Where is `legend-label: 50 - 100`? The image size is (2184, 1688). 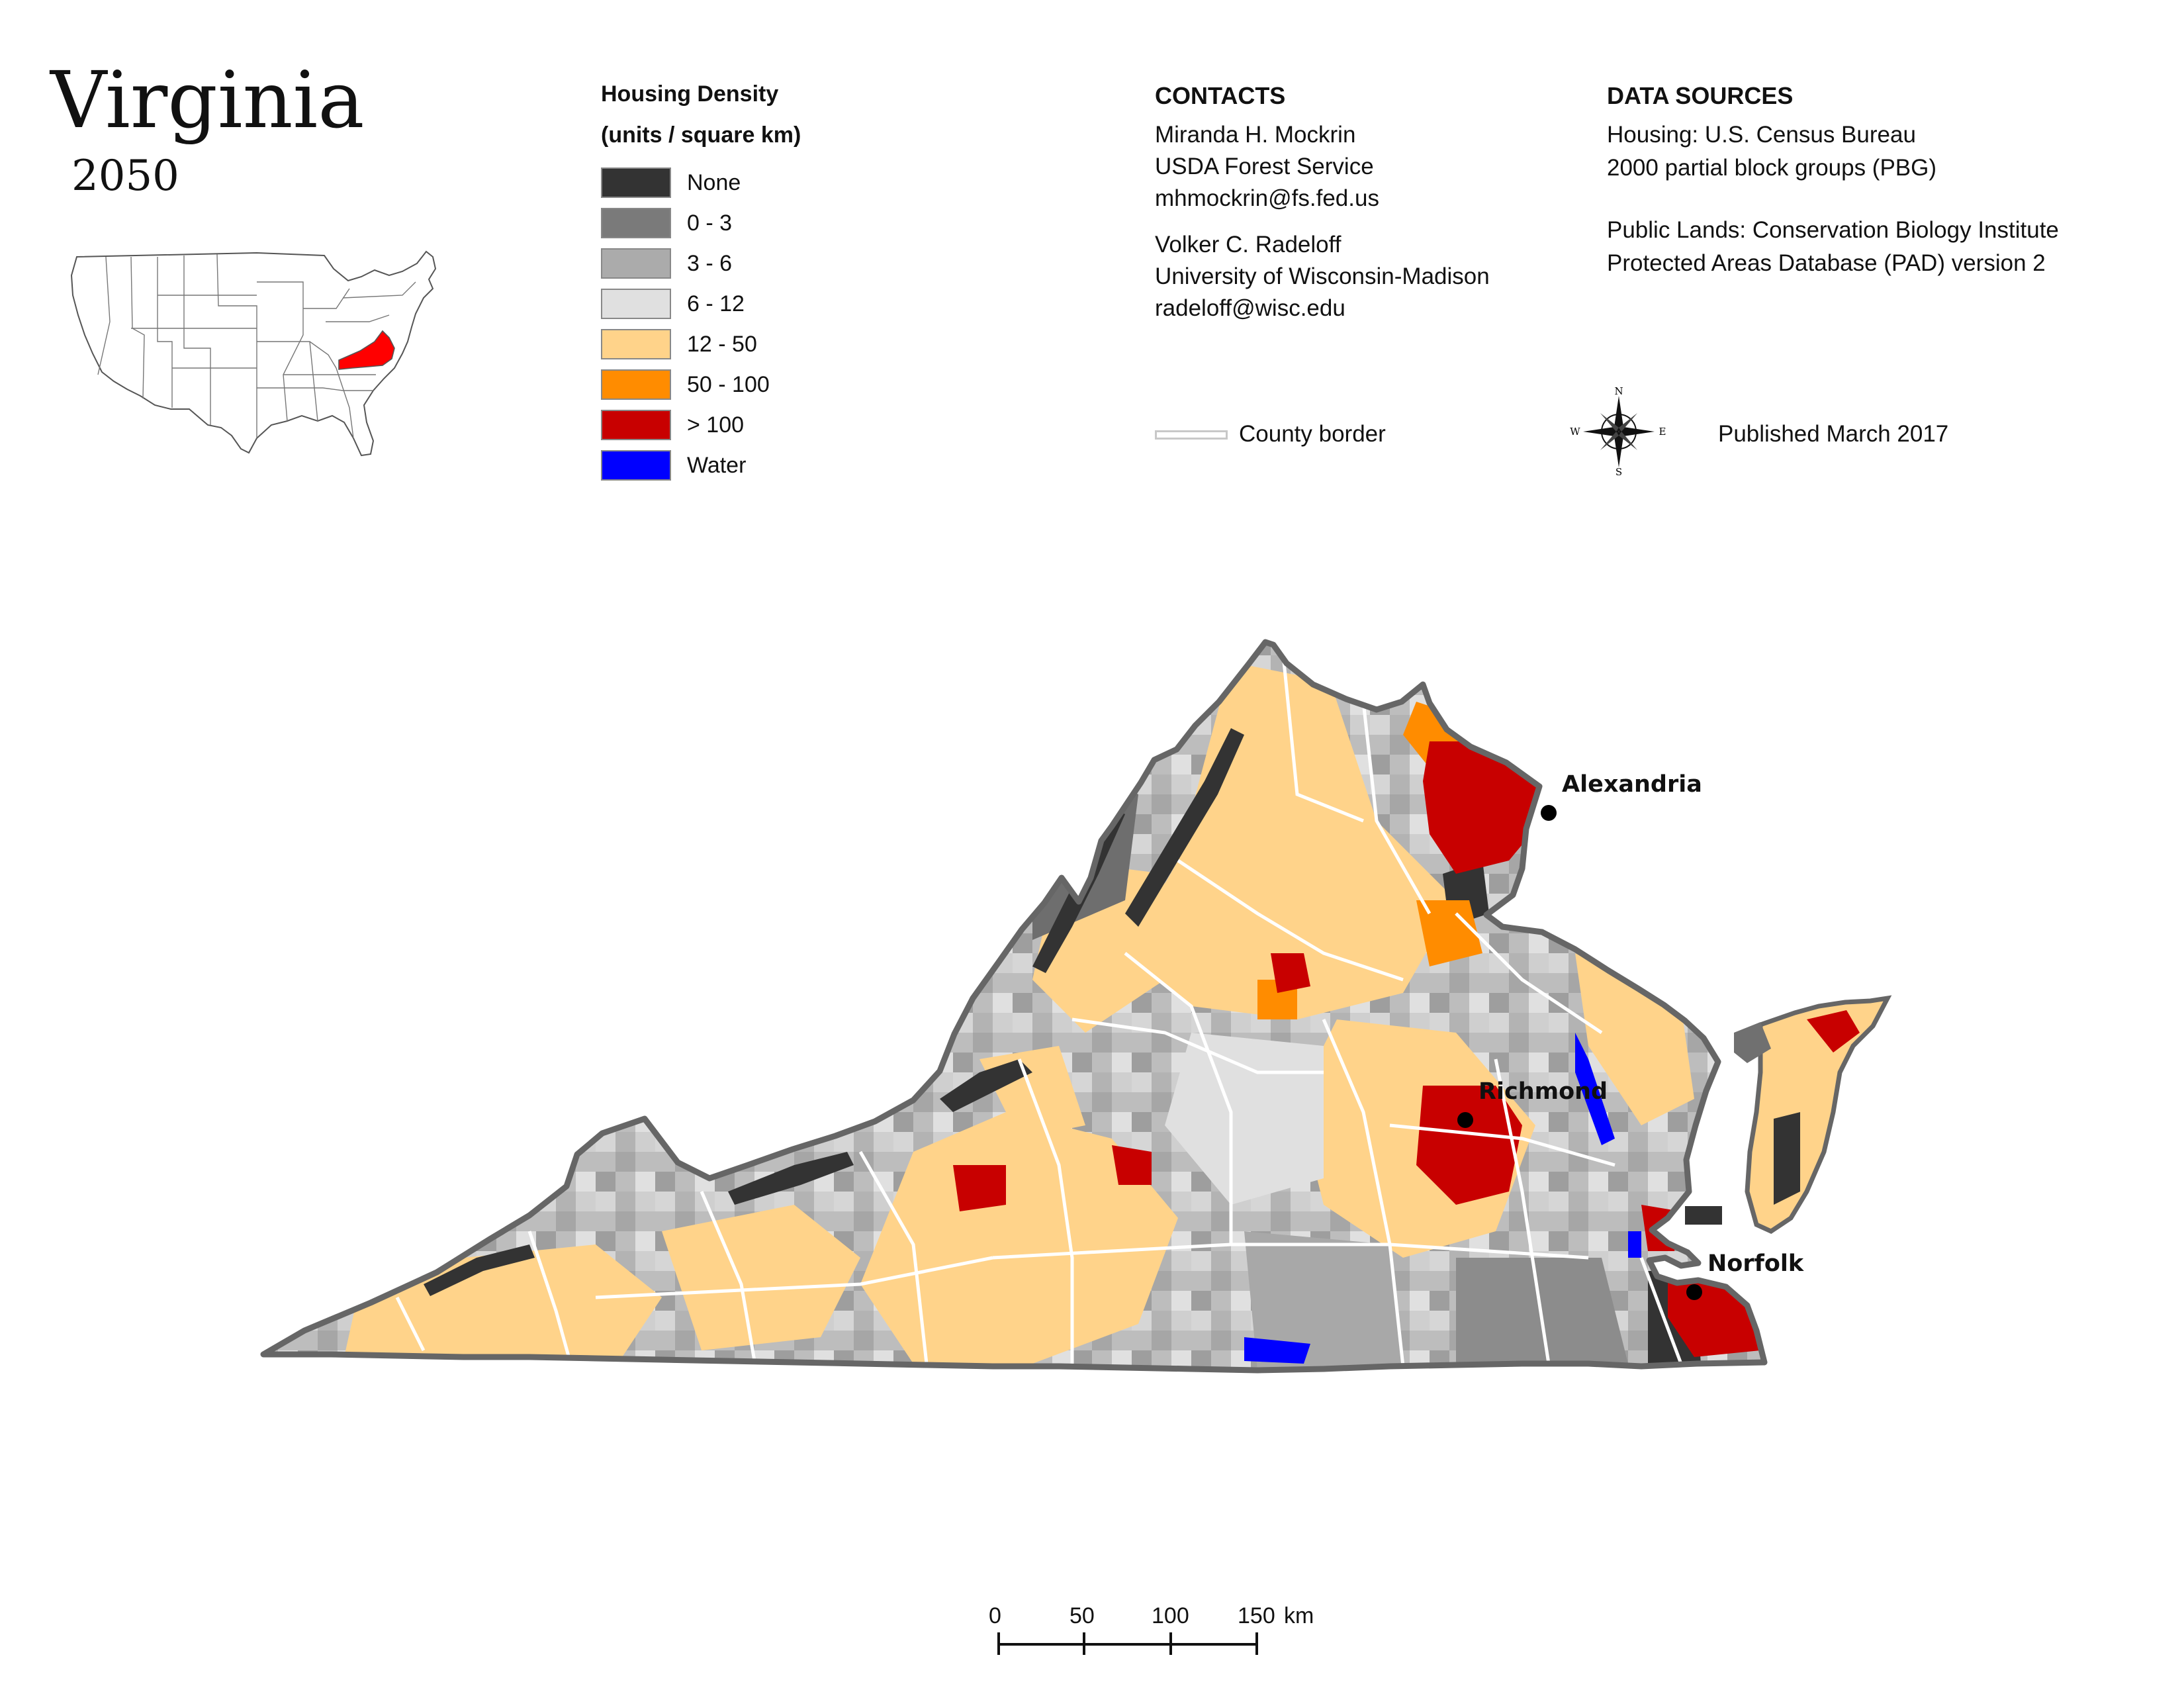 legend-label: 50 - 100 is located at coordinates (728, 384).